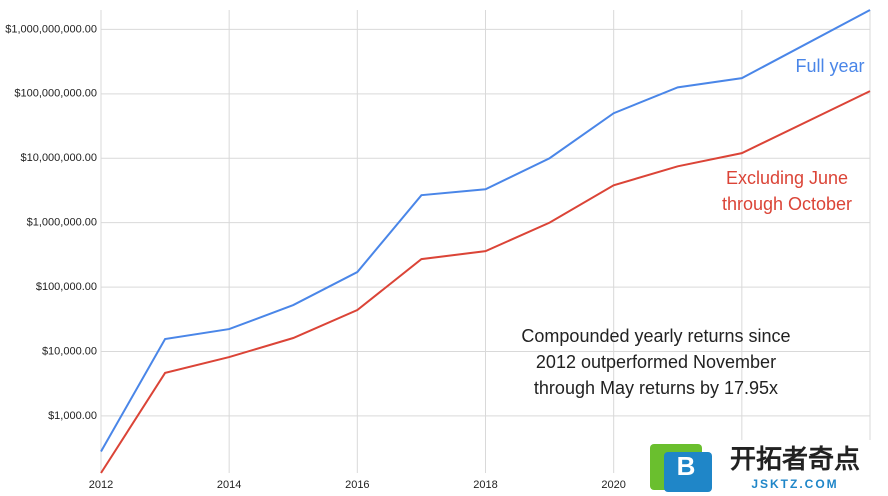  Describe the element at coordinates (613, 485) in the screenshot. I see `x-tick-label: 2020` at that location.